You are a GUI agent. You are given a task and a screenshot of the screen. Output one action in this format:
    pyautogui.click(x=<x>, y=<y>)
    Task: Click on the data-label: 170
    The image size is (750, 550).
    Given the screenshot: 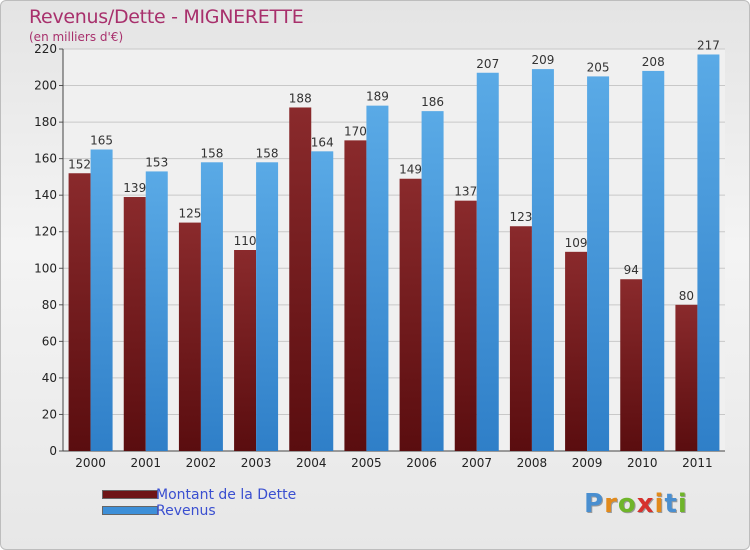 What is the action you would take?
    pyautogui.click(x=355, y=131)
    